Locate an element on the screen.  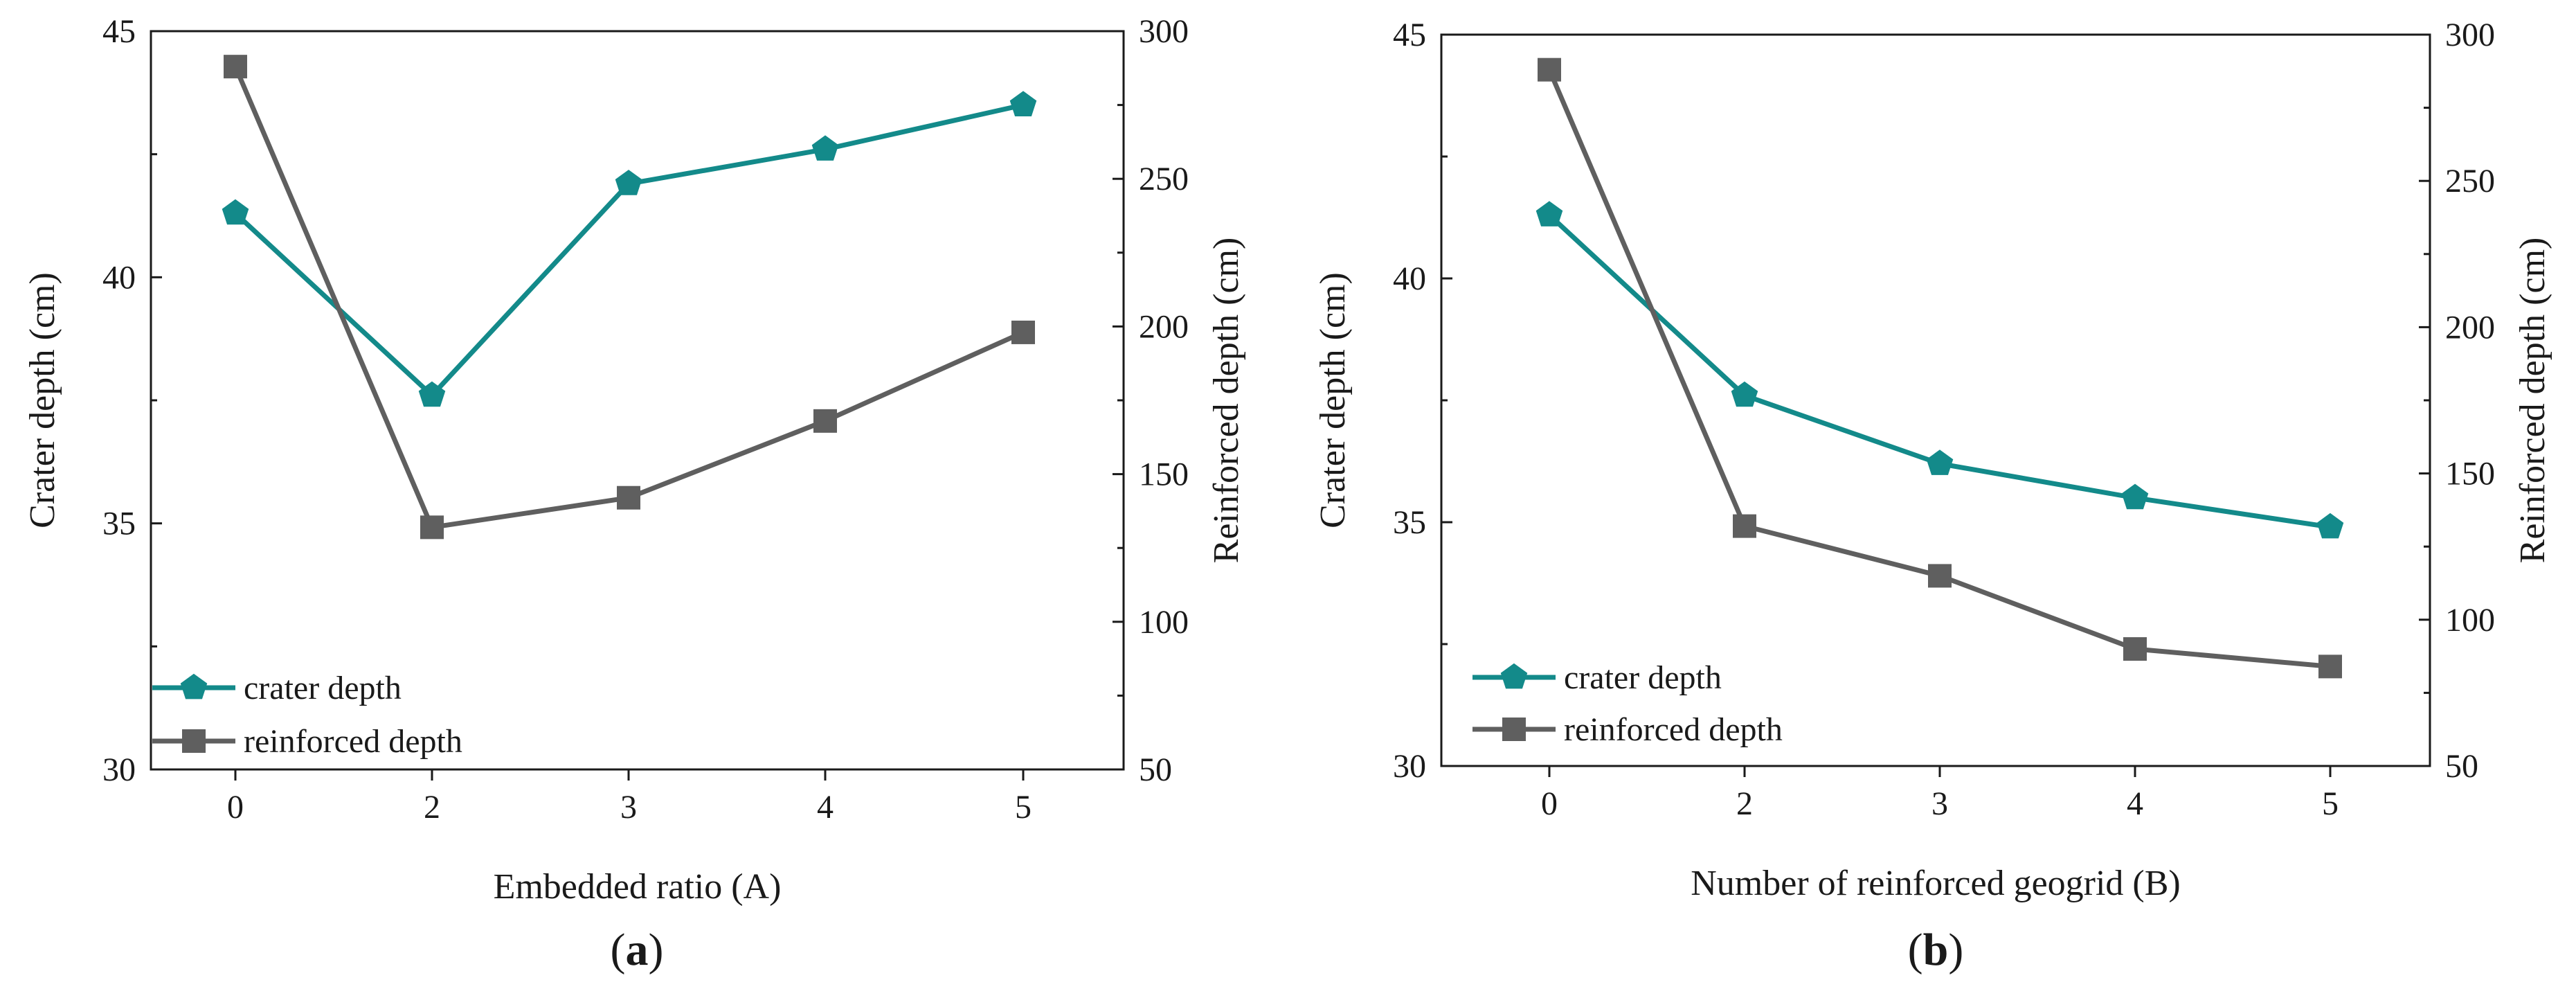
x-axis-title: Number of reinforced geogrid (B) is located at coordinates (1936, 883).